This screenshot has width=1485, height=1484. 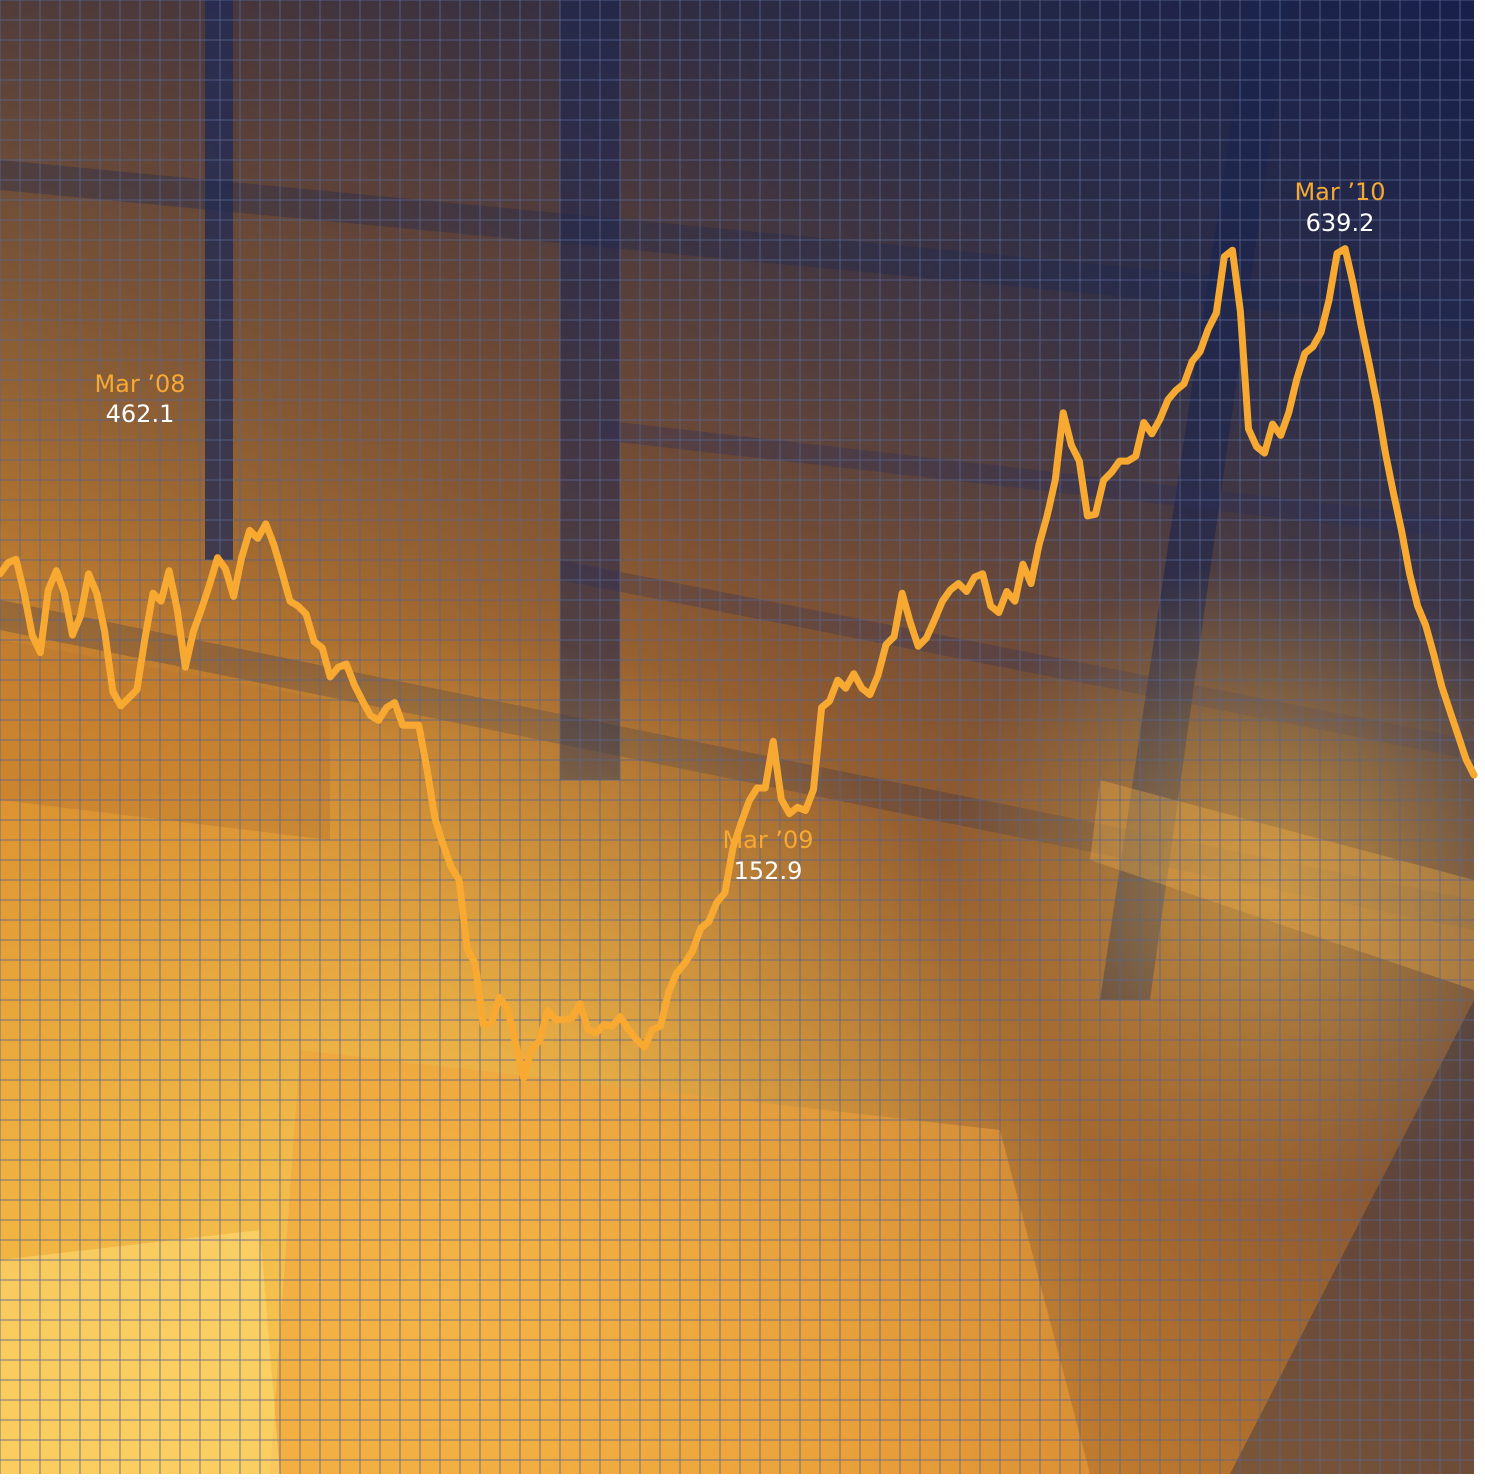 I want to click on annotation-period-mar08: Mar ’08, so click(x=139, y=384).